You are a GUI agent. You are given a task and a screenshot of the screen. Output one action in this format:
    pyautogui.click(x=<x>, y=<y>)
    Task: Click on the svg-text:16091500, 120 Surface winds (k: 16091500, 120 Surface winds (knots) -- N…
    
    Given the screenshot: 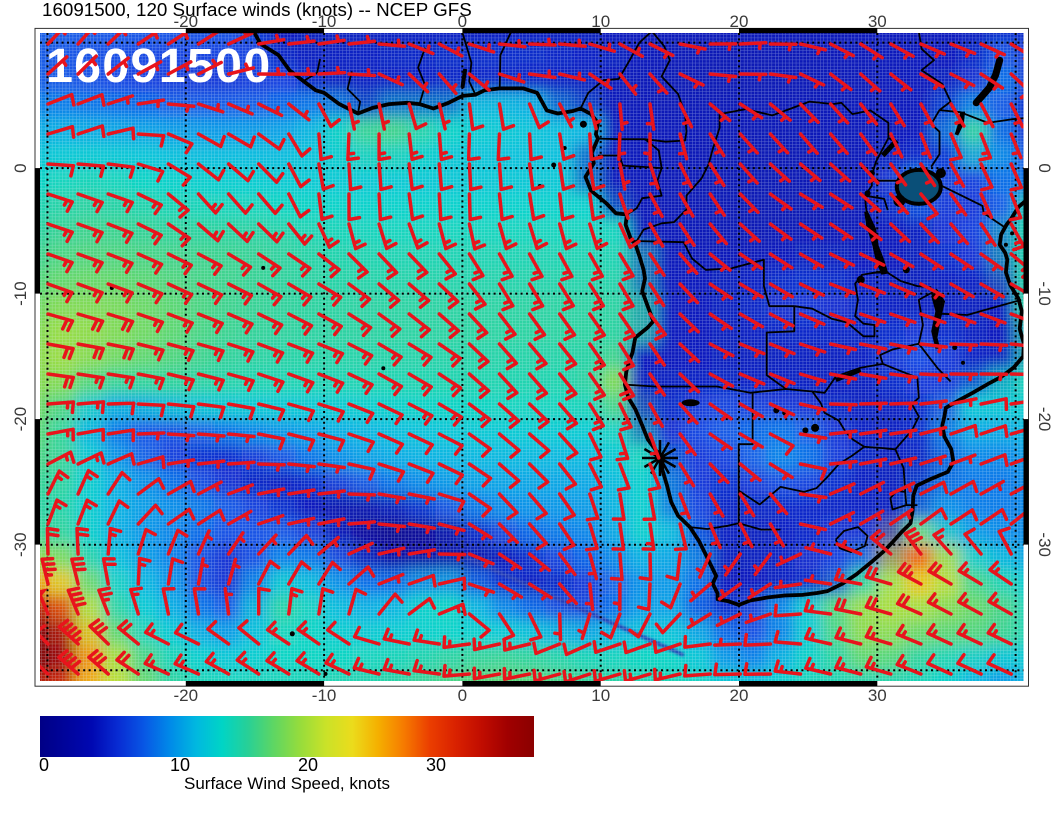 What is the action you would take?
    pyautogui.click(x=257, y=10)
    